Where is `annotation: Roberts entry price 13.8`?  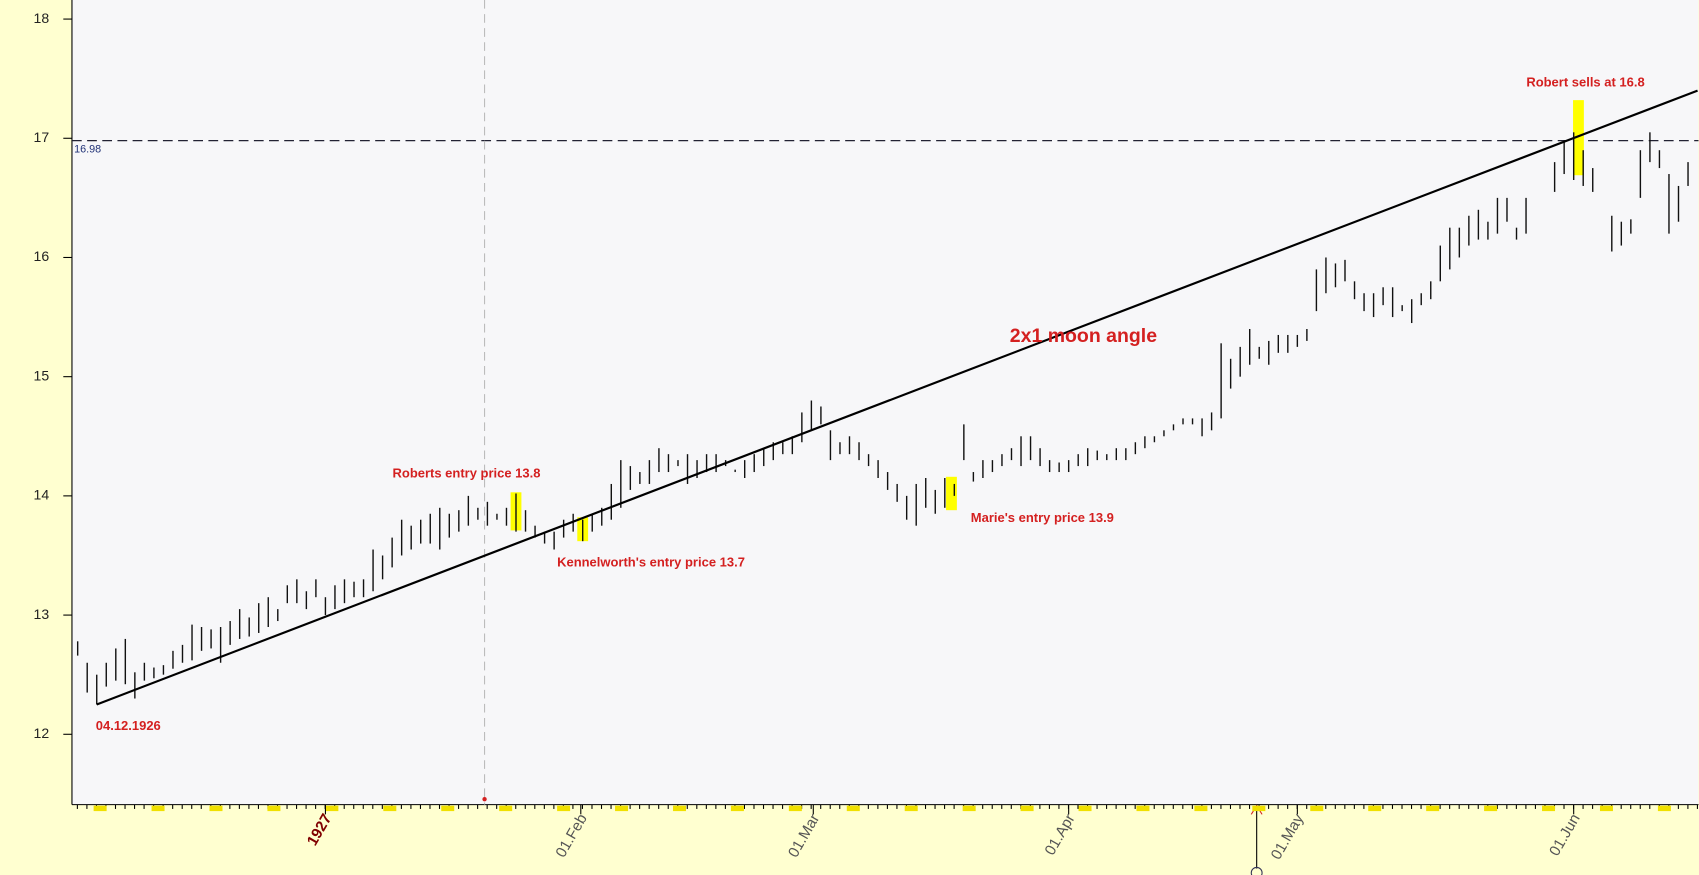
annotation: Roberts entry price 13.8 is located at coordinates (467, 473).